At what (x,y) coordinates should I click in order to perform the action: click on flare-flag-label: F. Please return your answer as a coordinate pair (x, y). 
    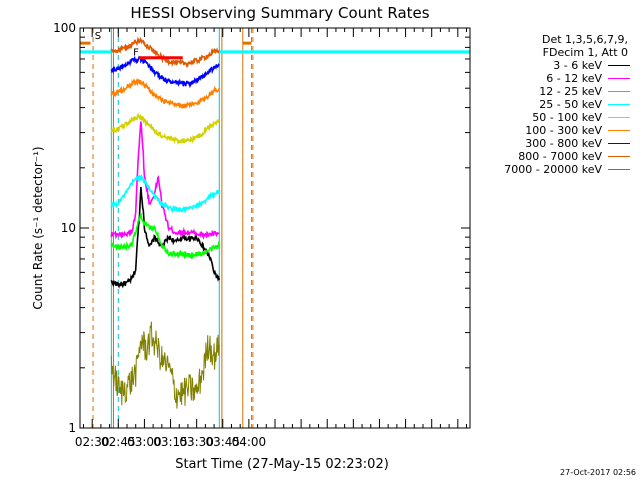
    Looking at the image, I should click on (136, 52).